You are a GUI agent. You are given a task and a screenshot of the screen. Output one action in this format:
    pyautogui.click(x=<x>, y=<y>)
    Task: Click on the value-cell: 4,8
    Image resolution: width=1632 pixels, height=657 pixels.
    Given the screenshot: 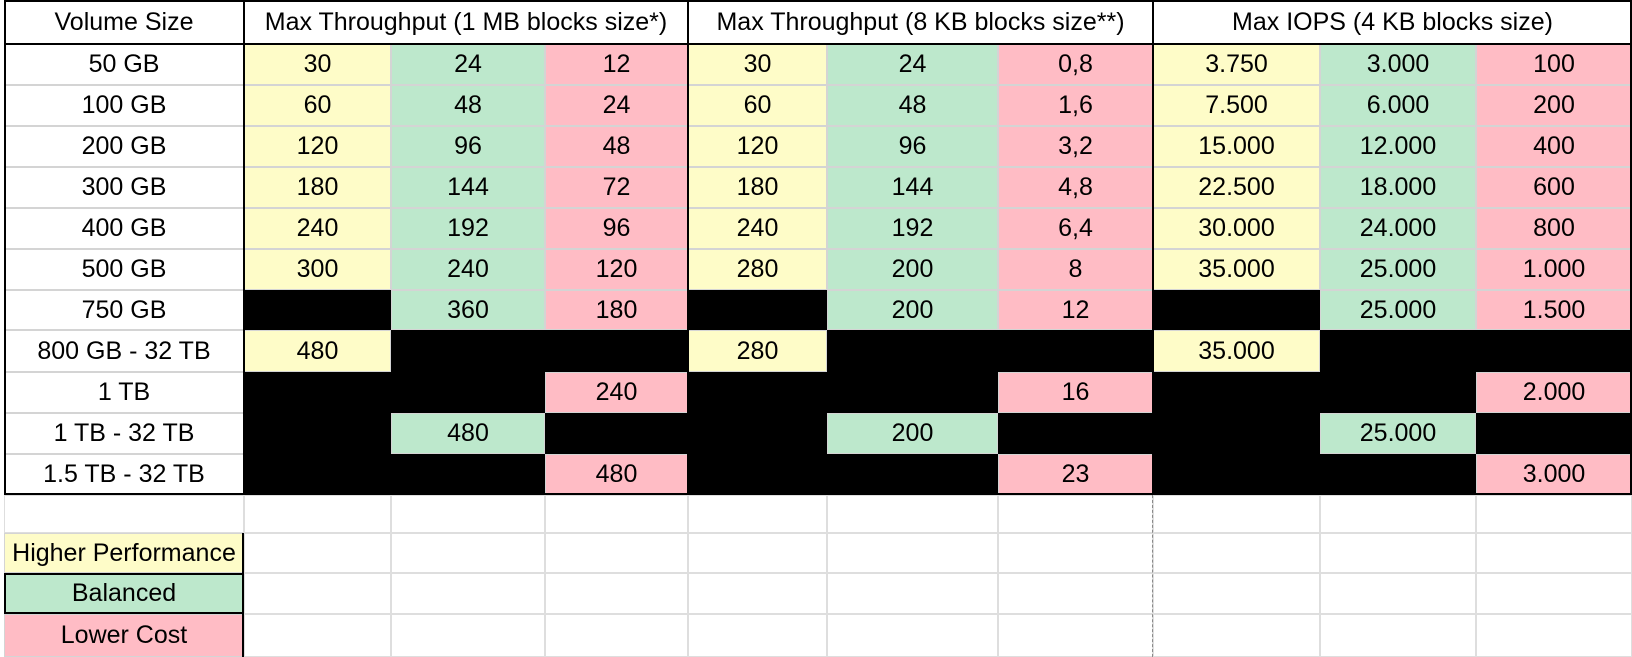 What is the action you would take?
    pyautogui.click(x=1075, y=187)
    